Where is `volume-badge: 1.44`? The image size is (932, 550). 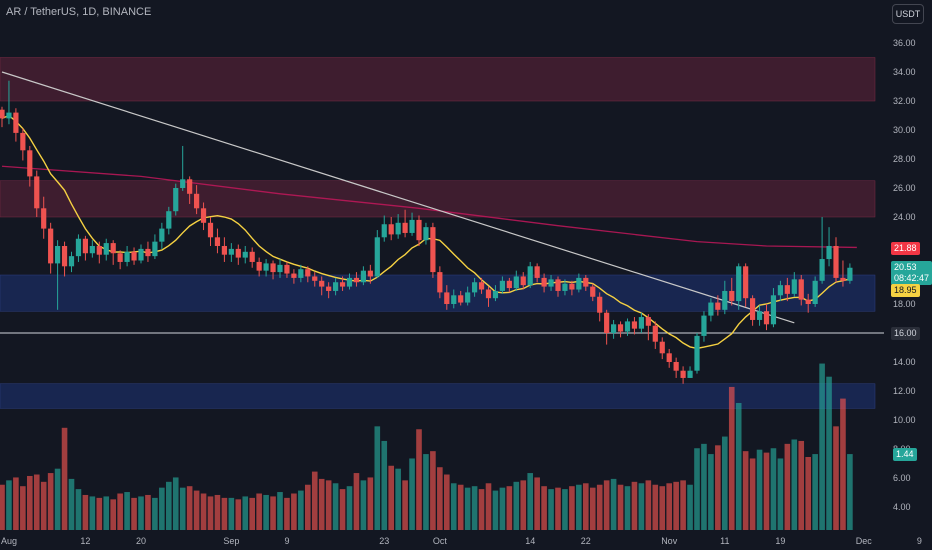
volume-badge: 1.44 is located at coordinates (905, 455).